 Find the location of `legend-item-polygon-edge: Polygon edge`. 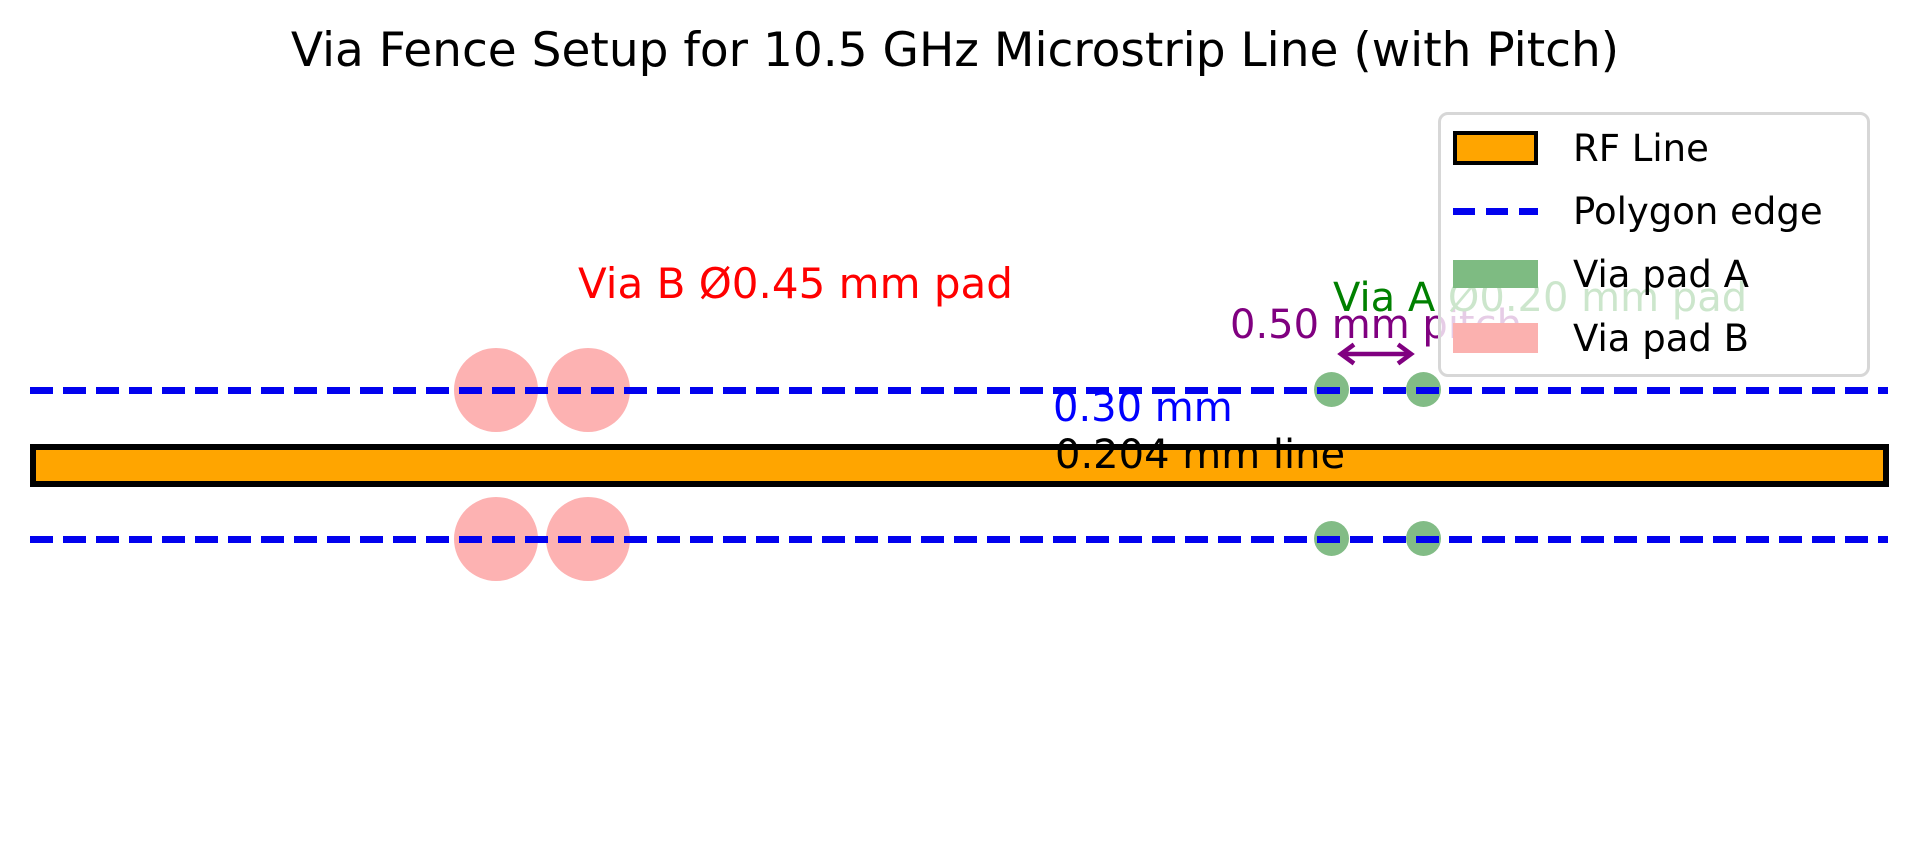

legend-item-polygon-edge: Polygon edge is located at coordinates (1638, 211).